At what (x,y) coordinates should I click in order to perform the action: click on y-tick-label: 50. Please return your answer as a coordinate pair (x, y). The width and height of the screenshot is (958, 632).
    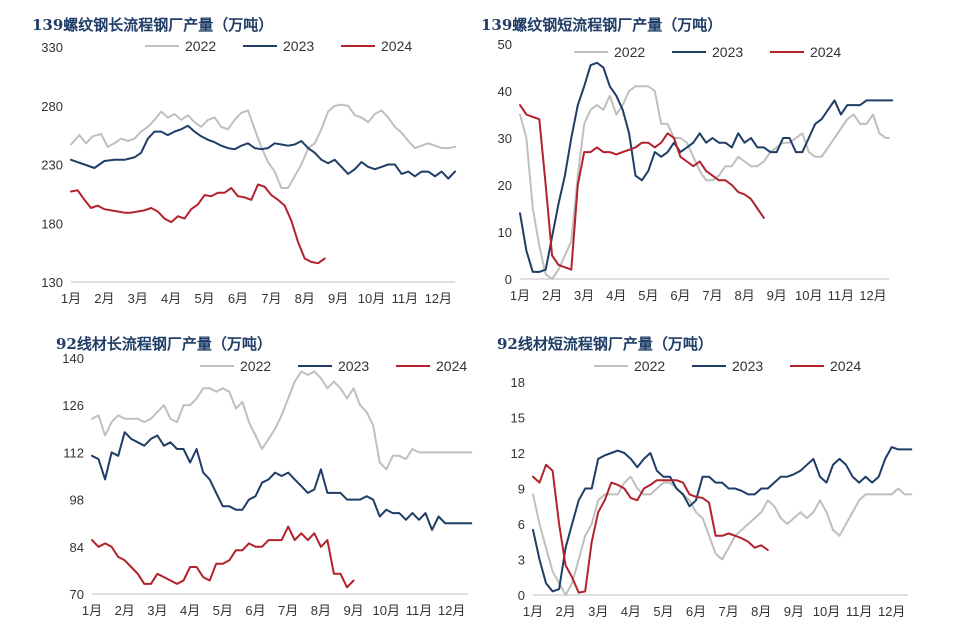
    Looking at the image, I should click on (505, 44).